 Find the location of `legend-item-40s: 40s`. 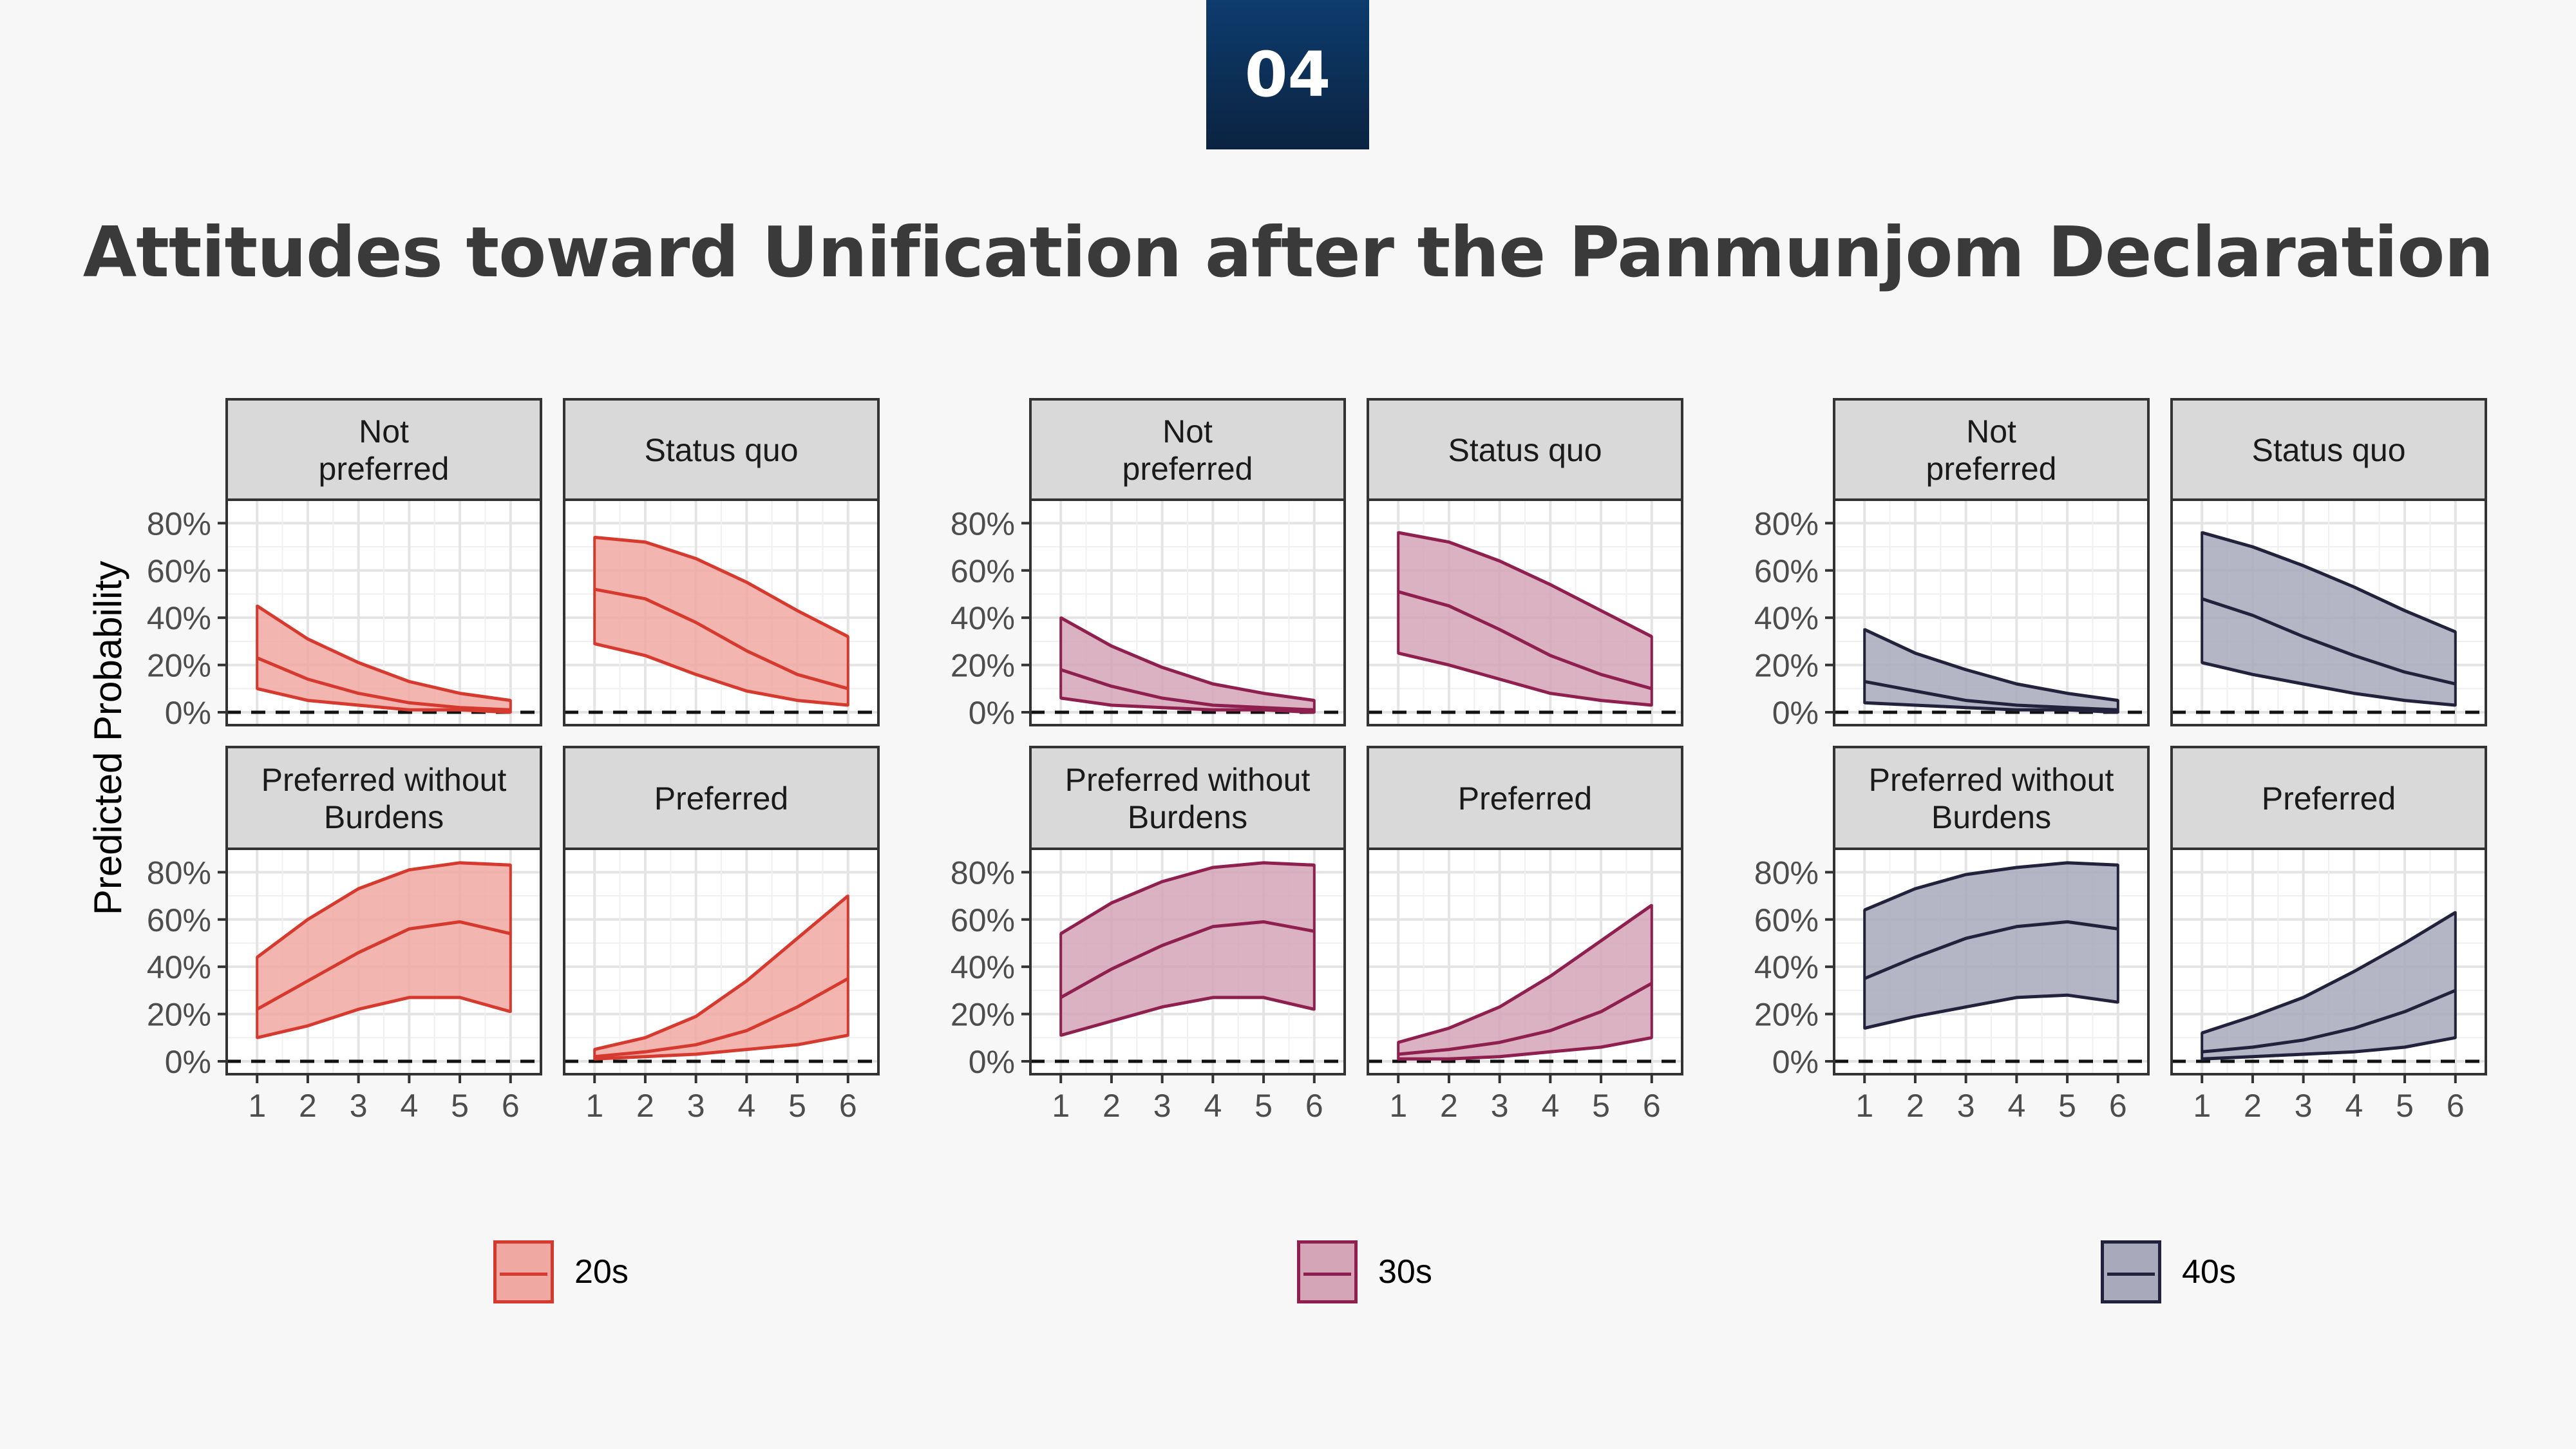

legend-item-40s: 40s is located at coordinates (2168, 1272).